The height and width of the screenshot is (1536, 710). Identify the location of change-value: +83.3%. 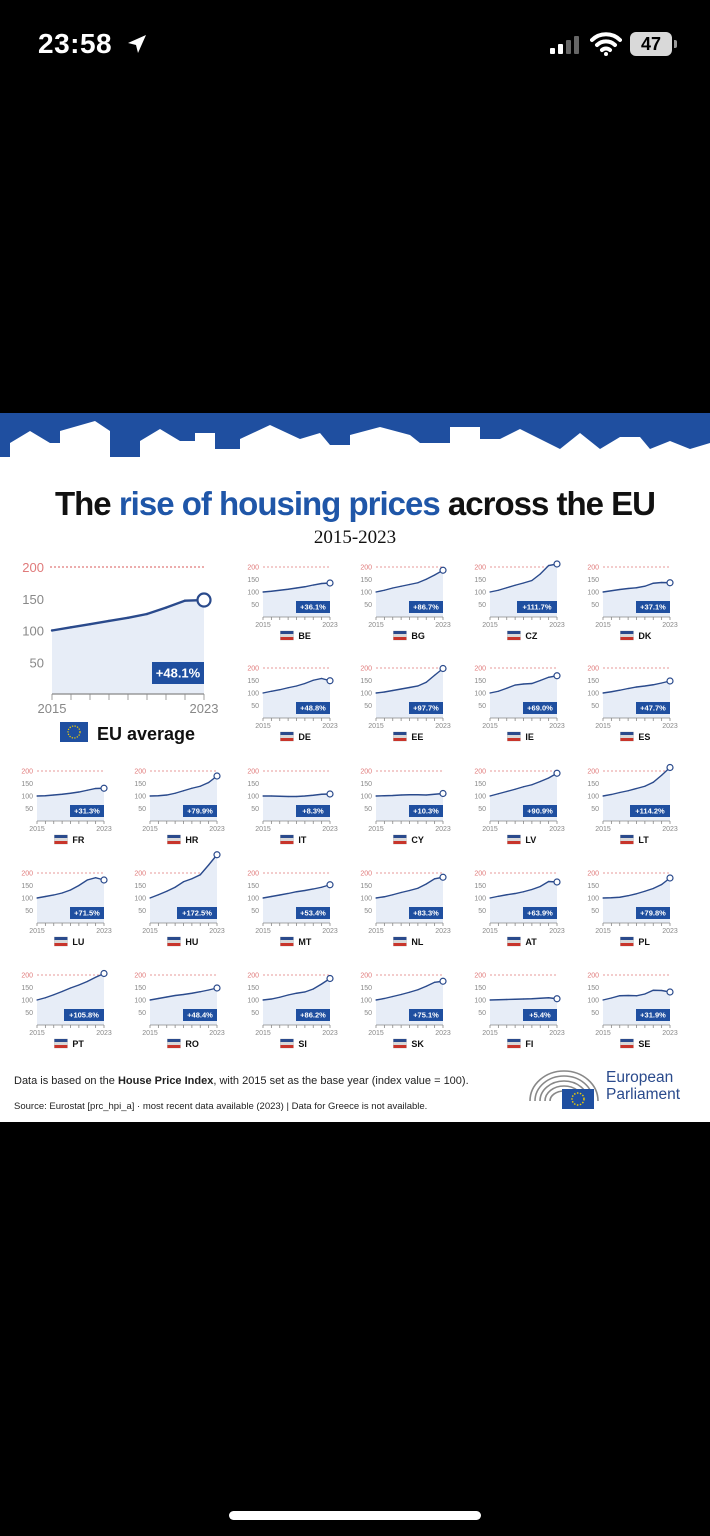
(426, 913).